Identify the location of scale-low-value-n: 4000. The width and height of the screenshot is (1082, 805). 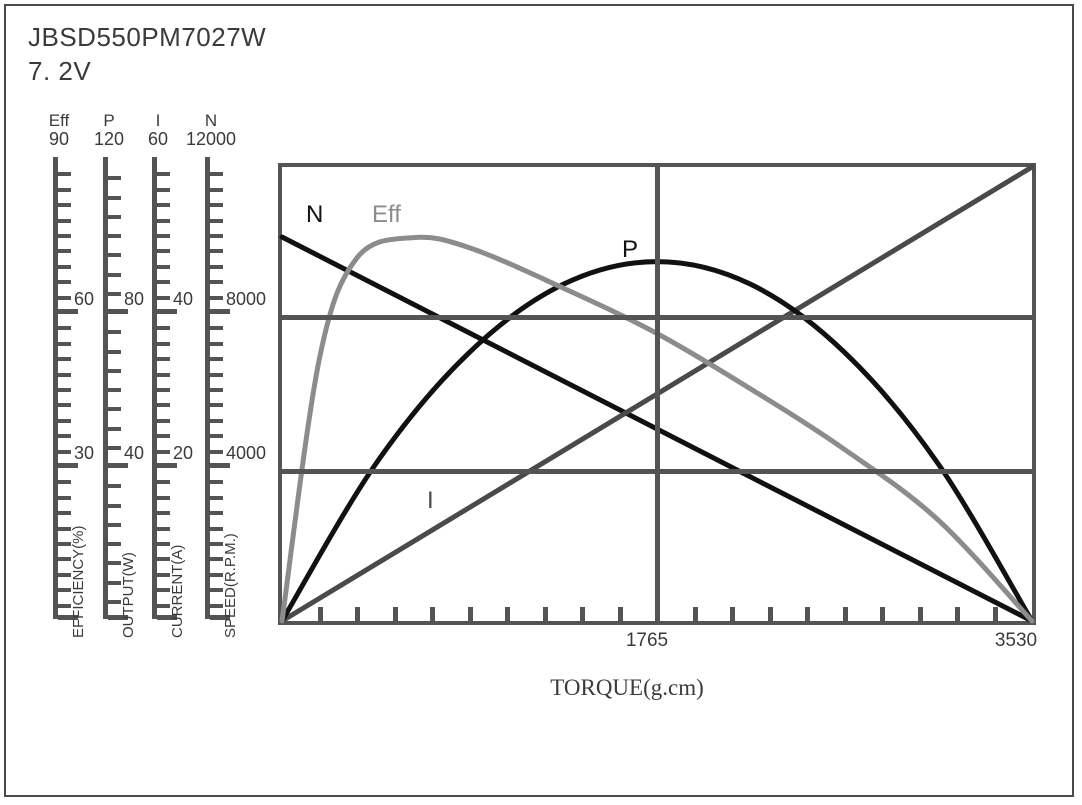
(246, 453).